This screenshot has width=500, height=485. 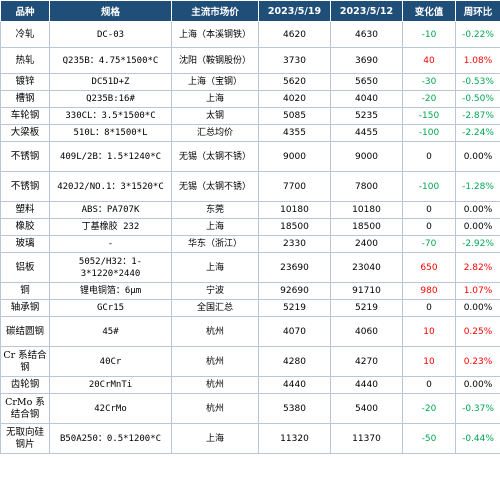 What do you see at coordinates (366, 385) in the screenshot?
I see `cell-price-previous: 4440` at bounding box center [366, 385].